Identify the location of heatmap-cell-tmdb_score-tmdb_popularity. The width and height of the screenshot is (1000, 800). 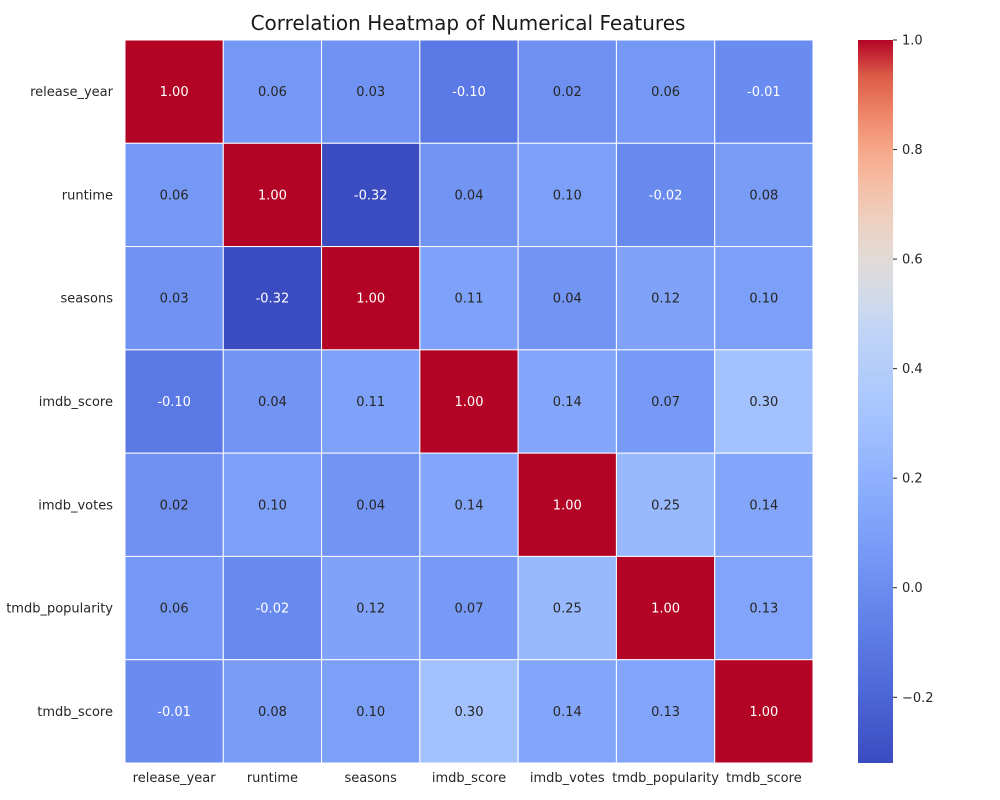
(665, 711).